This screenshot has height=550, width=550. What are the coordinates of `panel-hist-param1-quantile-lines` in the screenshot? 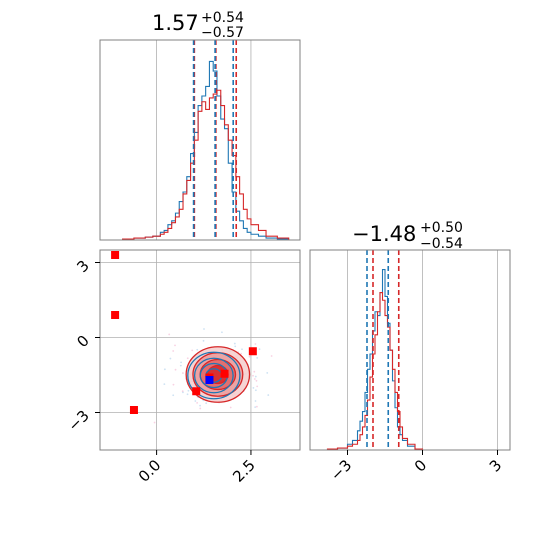 It's located at (215, 140).